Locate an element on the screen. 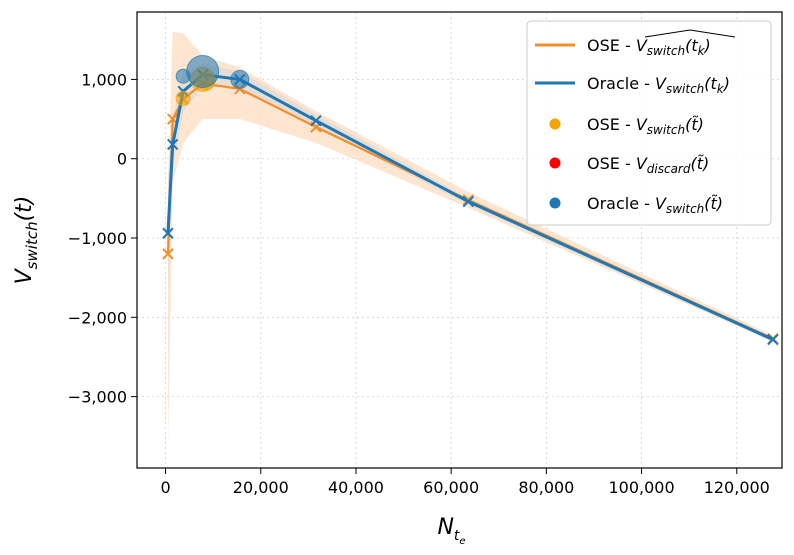 This screenshot has width=794, height=555. y-tick-label: −2,000 is located at coordinates (97, 317).